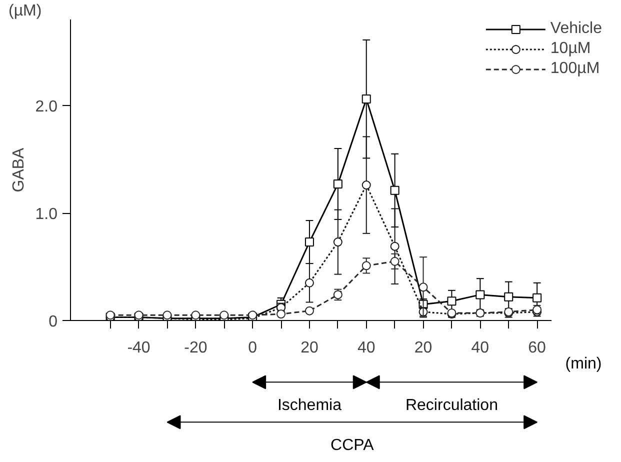 The width and height of the screenshot is (621, 462). I want to click on y-tick-label: 2.0, so click(46, 107).